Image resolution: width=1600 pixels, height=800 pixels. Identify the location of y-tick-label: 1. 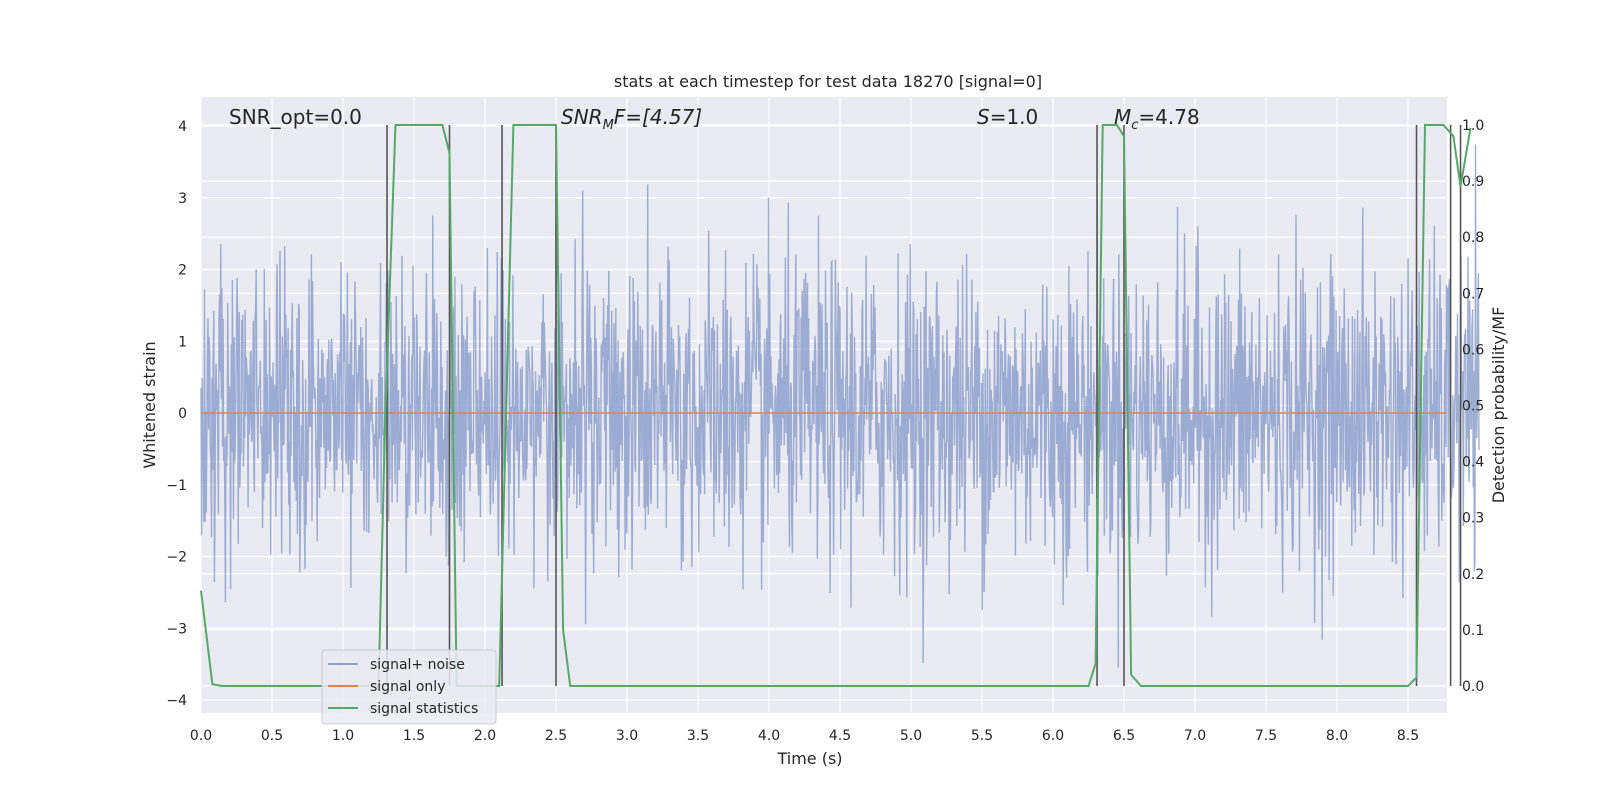
(182, 342).